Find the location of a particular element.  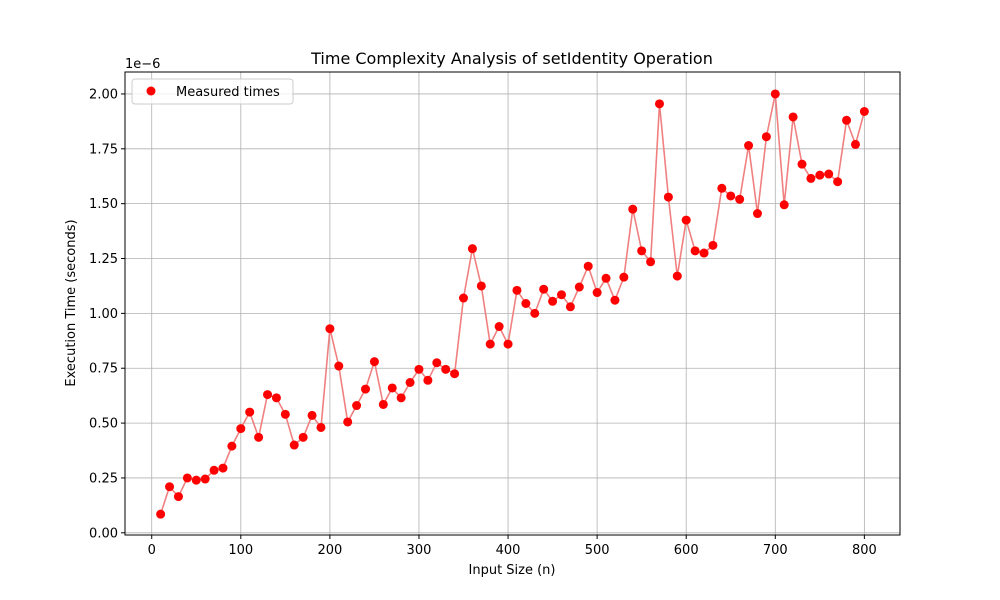

y-tick-label: 2.00 is located at coordinates (103, 94).